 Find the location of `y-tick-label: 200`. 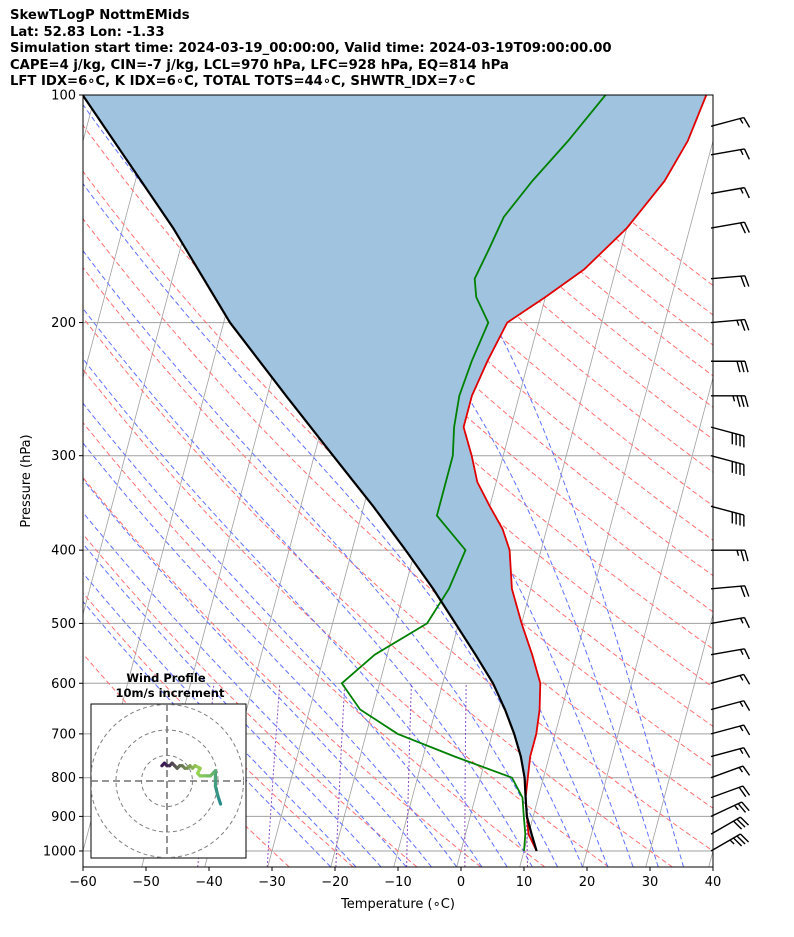

y-tick-label: 200 is located at coordinates (63, 323).